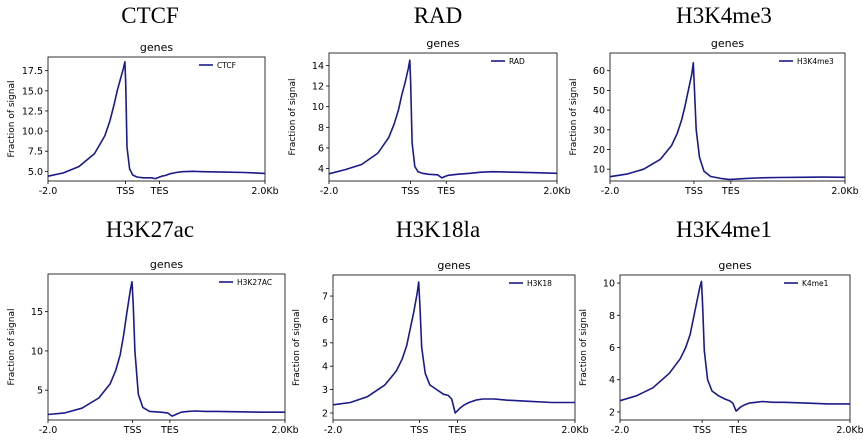  I want to click on rad-signal-line, so click(443, 119).